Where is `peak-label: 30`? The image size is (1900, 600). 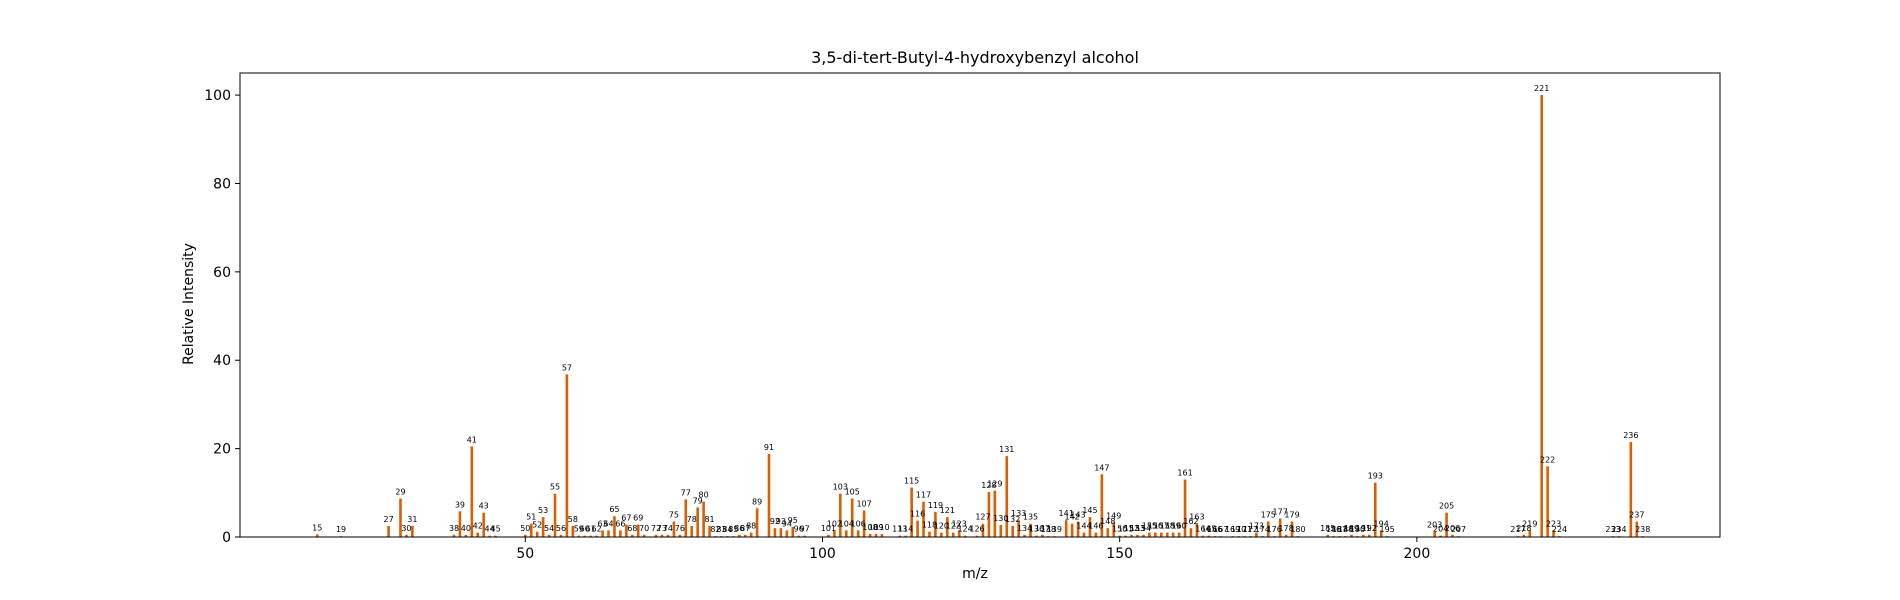 peak-label: 30 is located at coordinates (406, 528).